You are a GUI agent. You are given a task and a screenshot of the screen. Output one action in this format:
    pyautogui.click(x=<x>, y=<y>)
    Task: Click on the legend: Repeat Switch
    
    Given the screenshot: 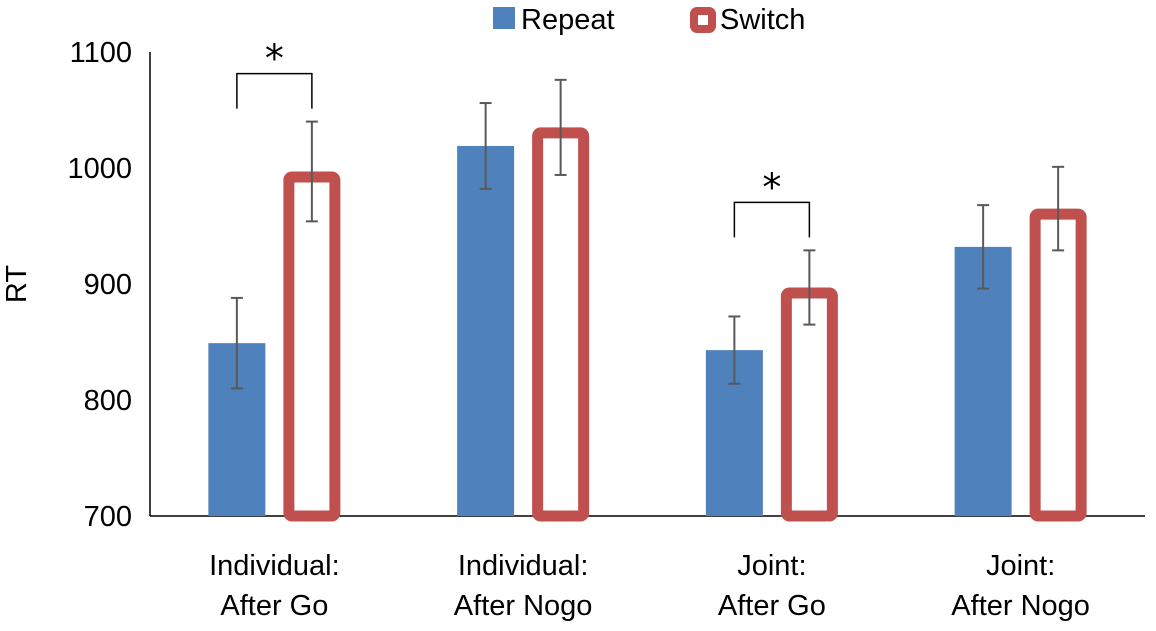 What is the action you would take?
    pyautogui.click(x=649, y=20)
    